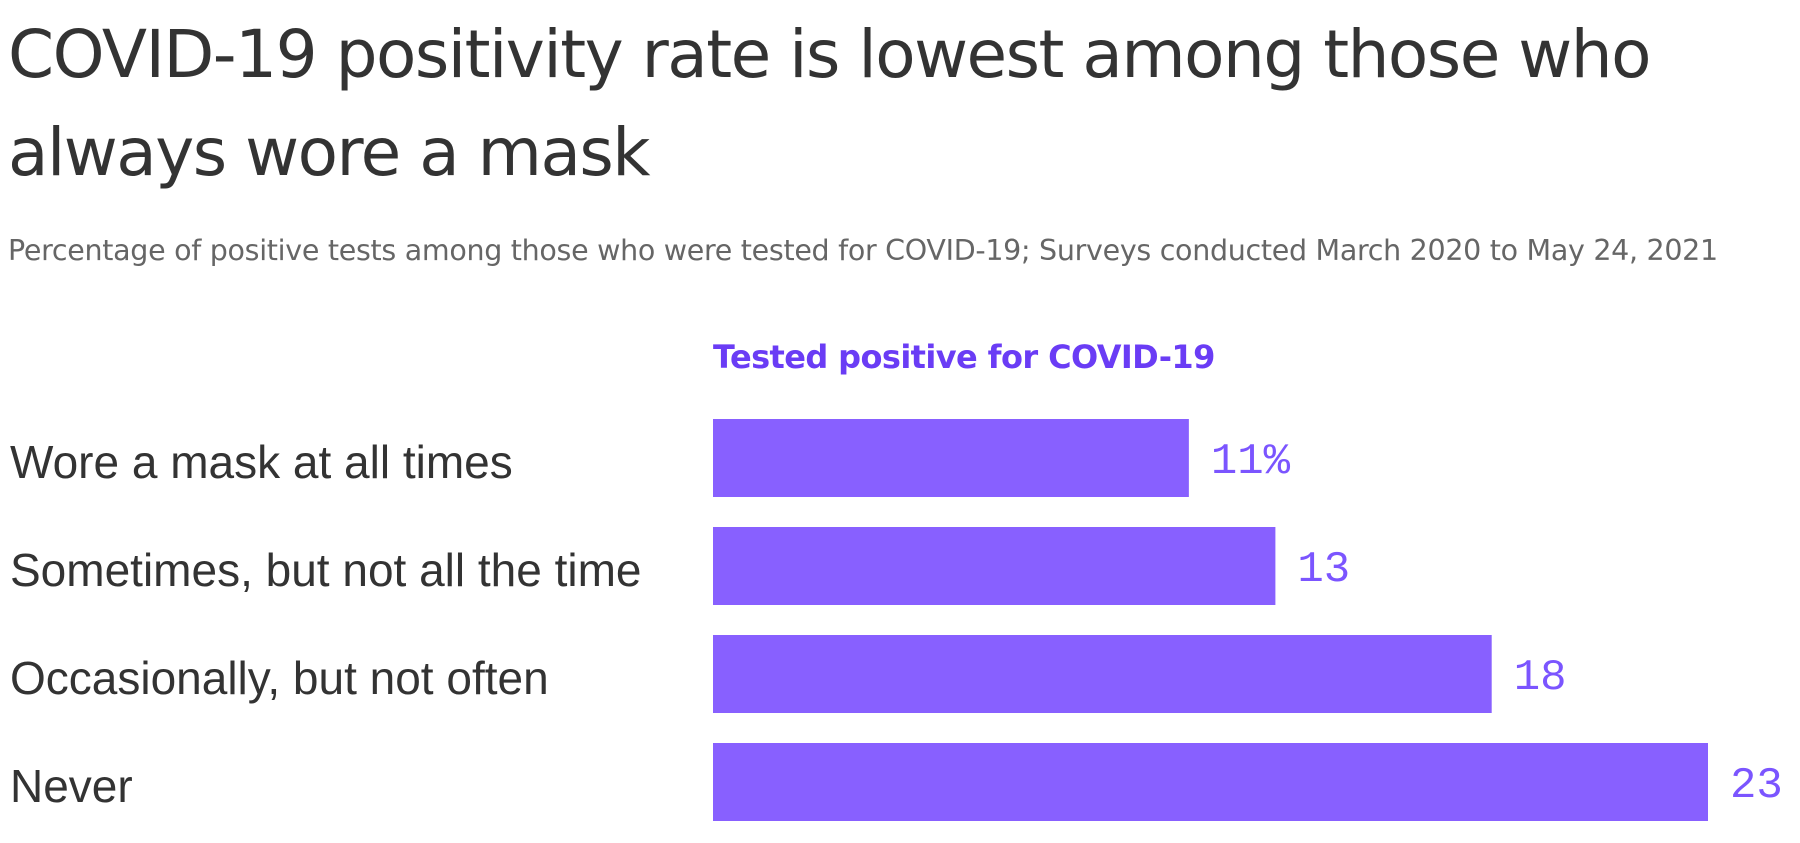  What do you see at coordinates (71, 786) in the screenshot?
I see `category-label: Never` at bounding box center [71, 786].